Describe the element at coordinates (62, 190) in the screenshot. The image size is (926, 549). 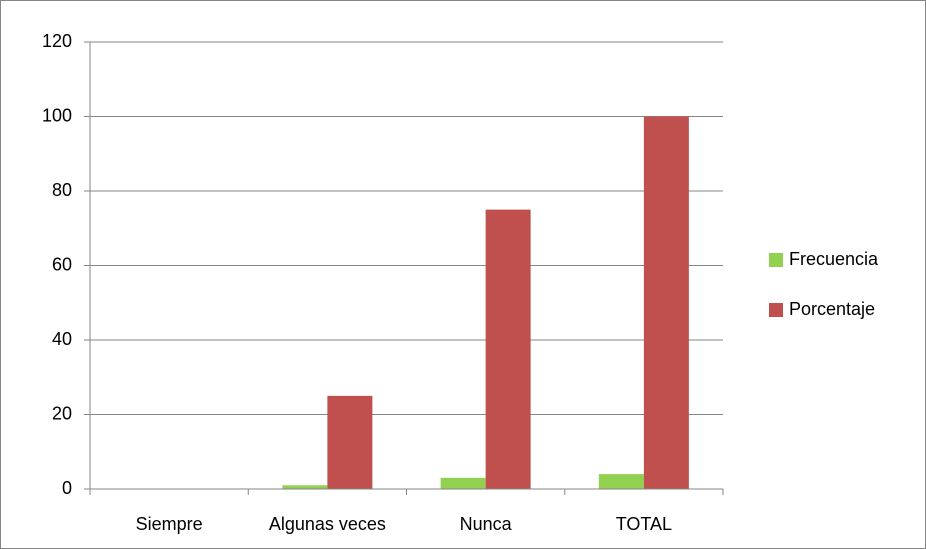
I see `y-tick-label: 80` at that location.